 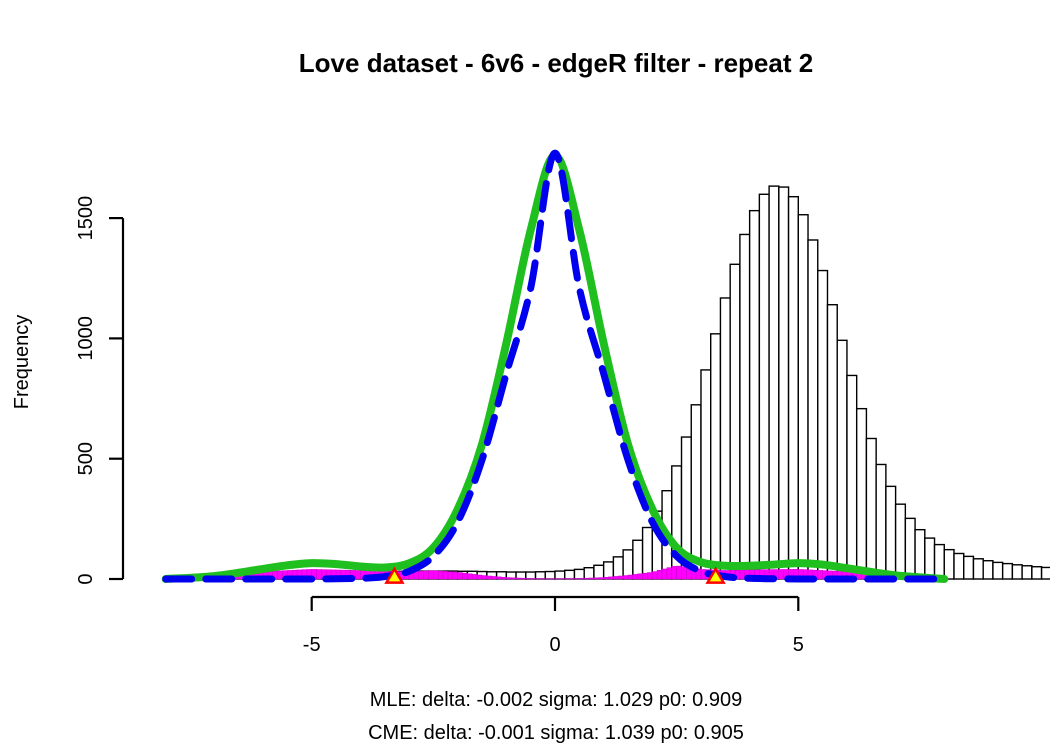 What do you see at coordinates (554, 645) in the screenshot?
I see `x-tick-label: 0` at bounding box center [554, 645].